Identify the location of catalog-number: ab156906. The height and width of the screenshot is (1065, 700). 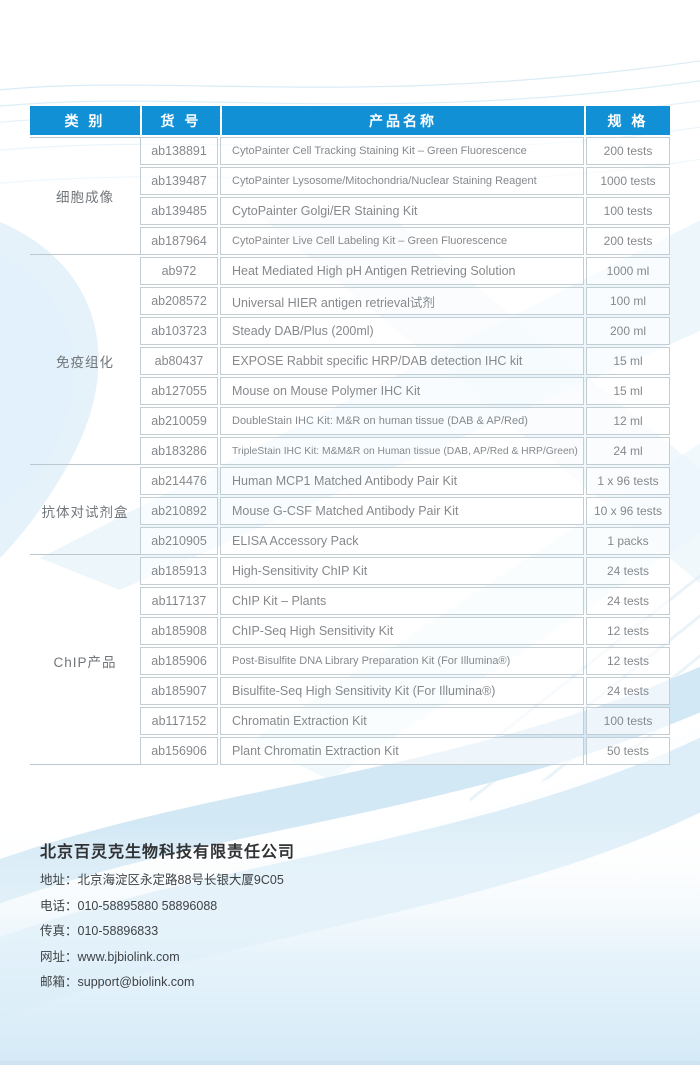
(179, 751).